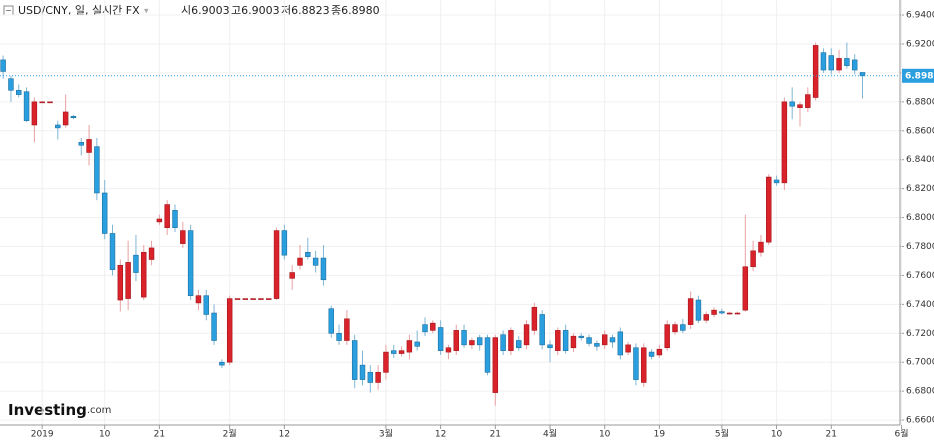 This screenshot has height=440, width=934. I want to click on x-tick-label: 5월, so click(722, 434).